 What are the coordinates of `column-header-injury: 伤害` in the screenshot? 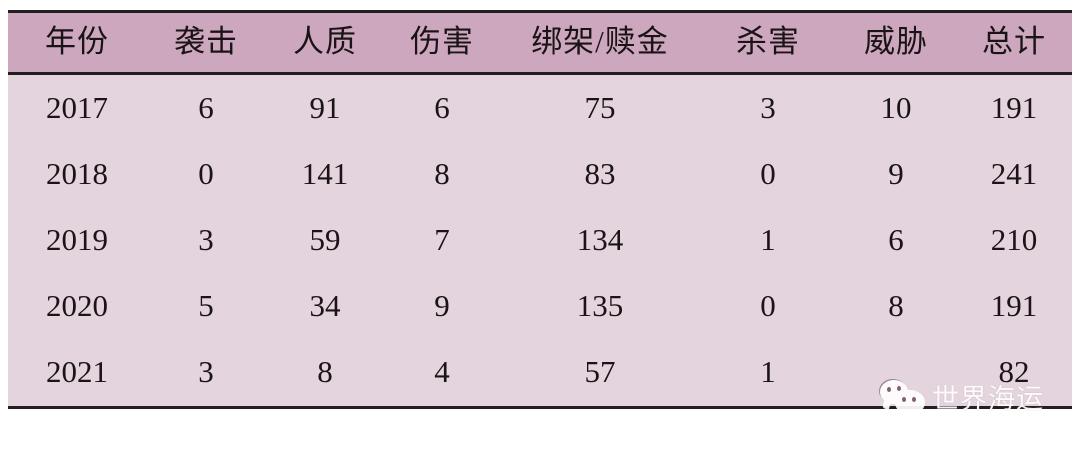 It's located at (442, 42).